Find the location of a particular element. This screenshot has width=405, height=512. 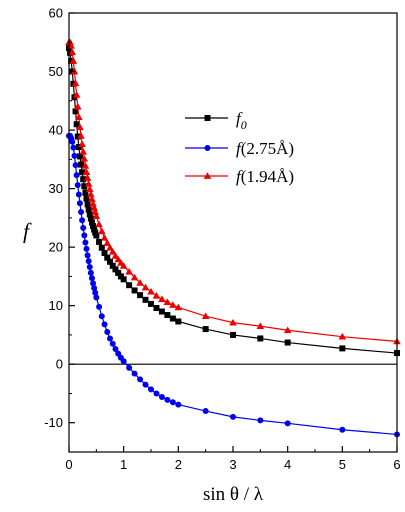

x-tick-label: 1 is located at coordinates (123, 464).